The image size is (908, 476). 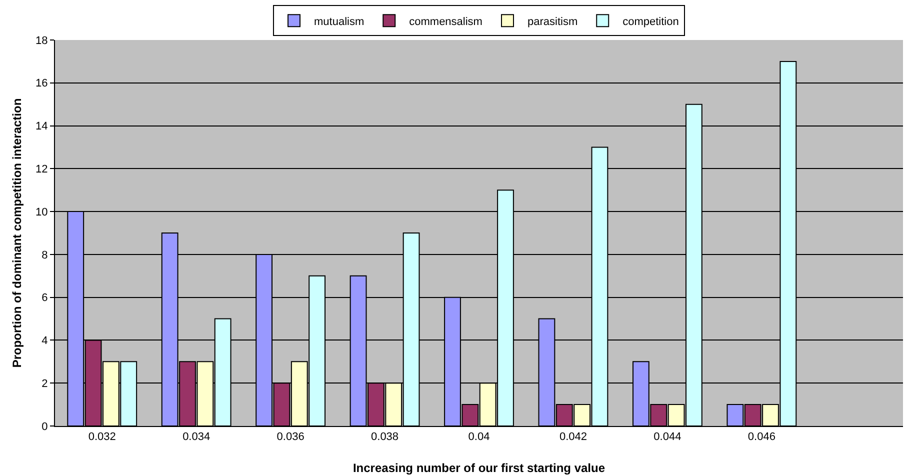 What do you see at coordinates (668, 437) in the screenshot?
I see `x-tick-label: 0.044` at bounding box center [668, 437].